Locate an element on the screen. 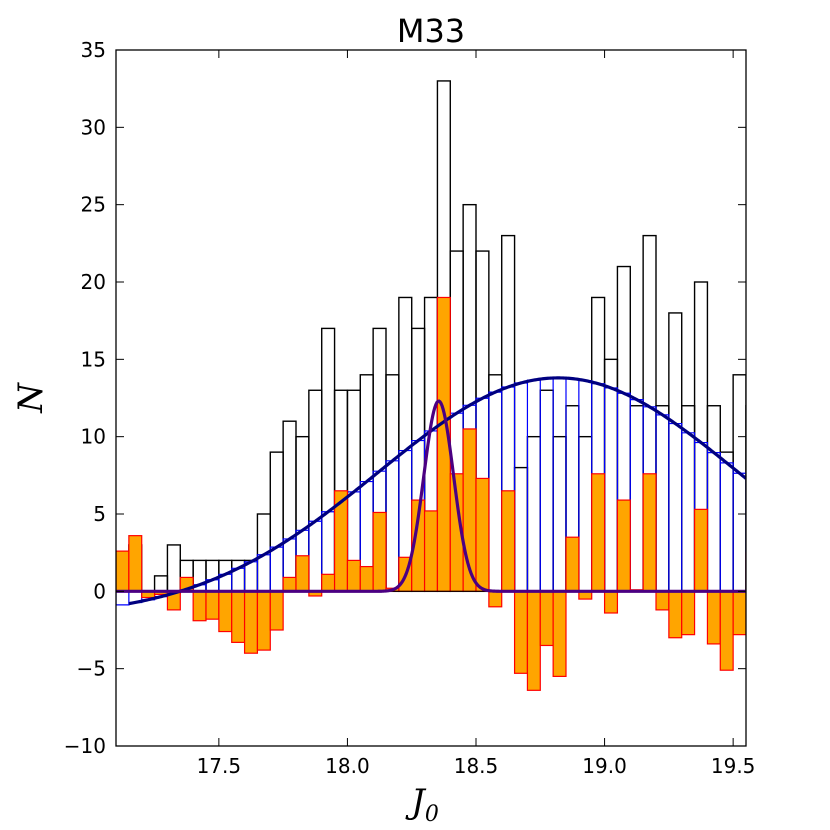 The width and height of the screenshot is (830, 830). chart-title: M33 is located at coordinates (431, 31).